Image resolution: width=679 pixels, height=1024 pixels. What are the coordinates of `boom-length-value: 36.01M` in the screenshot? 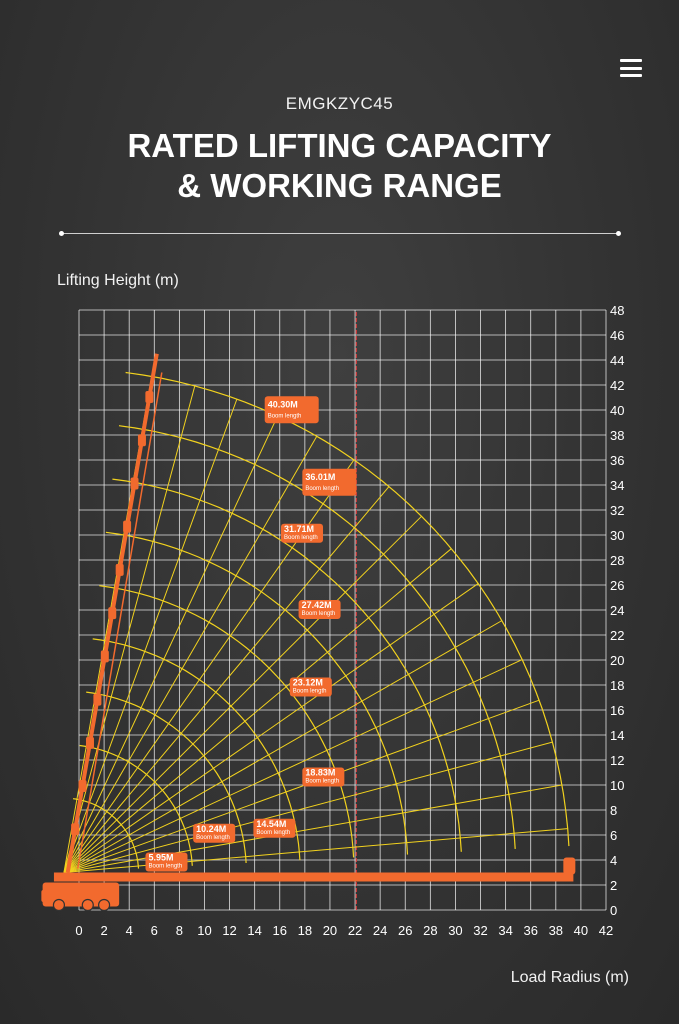 It's located at (320, 477).